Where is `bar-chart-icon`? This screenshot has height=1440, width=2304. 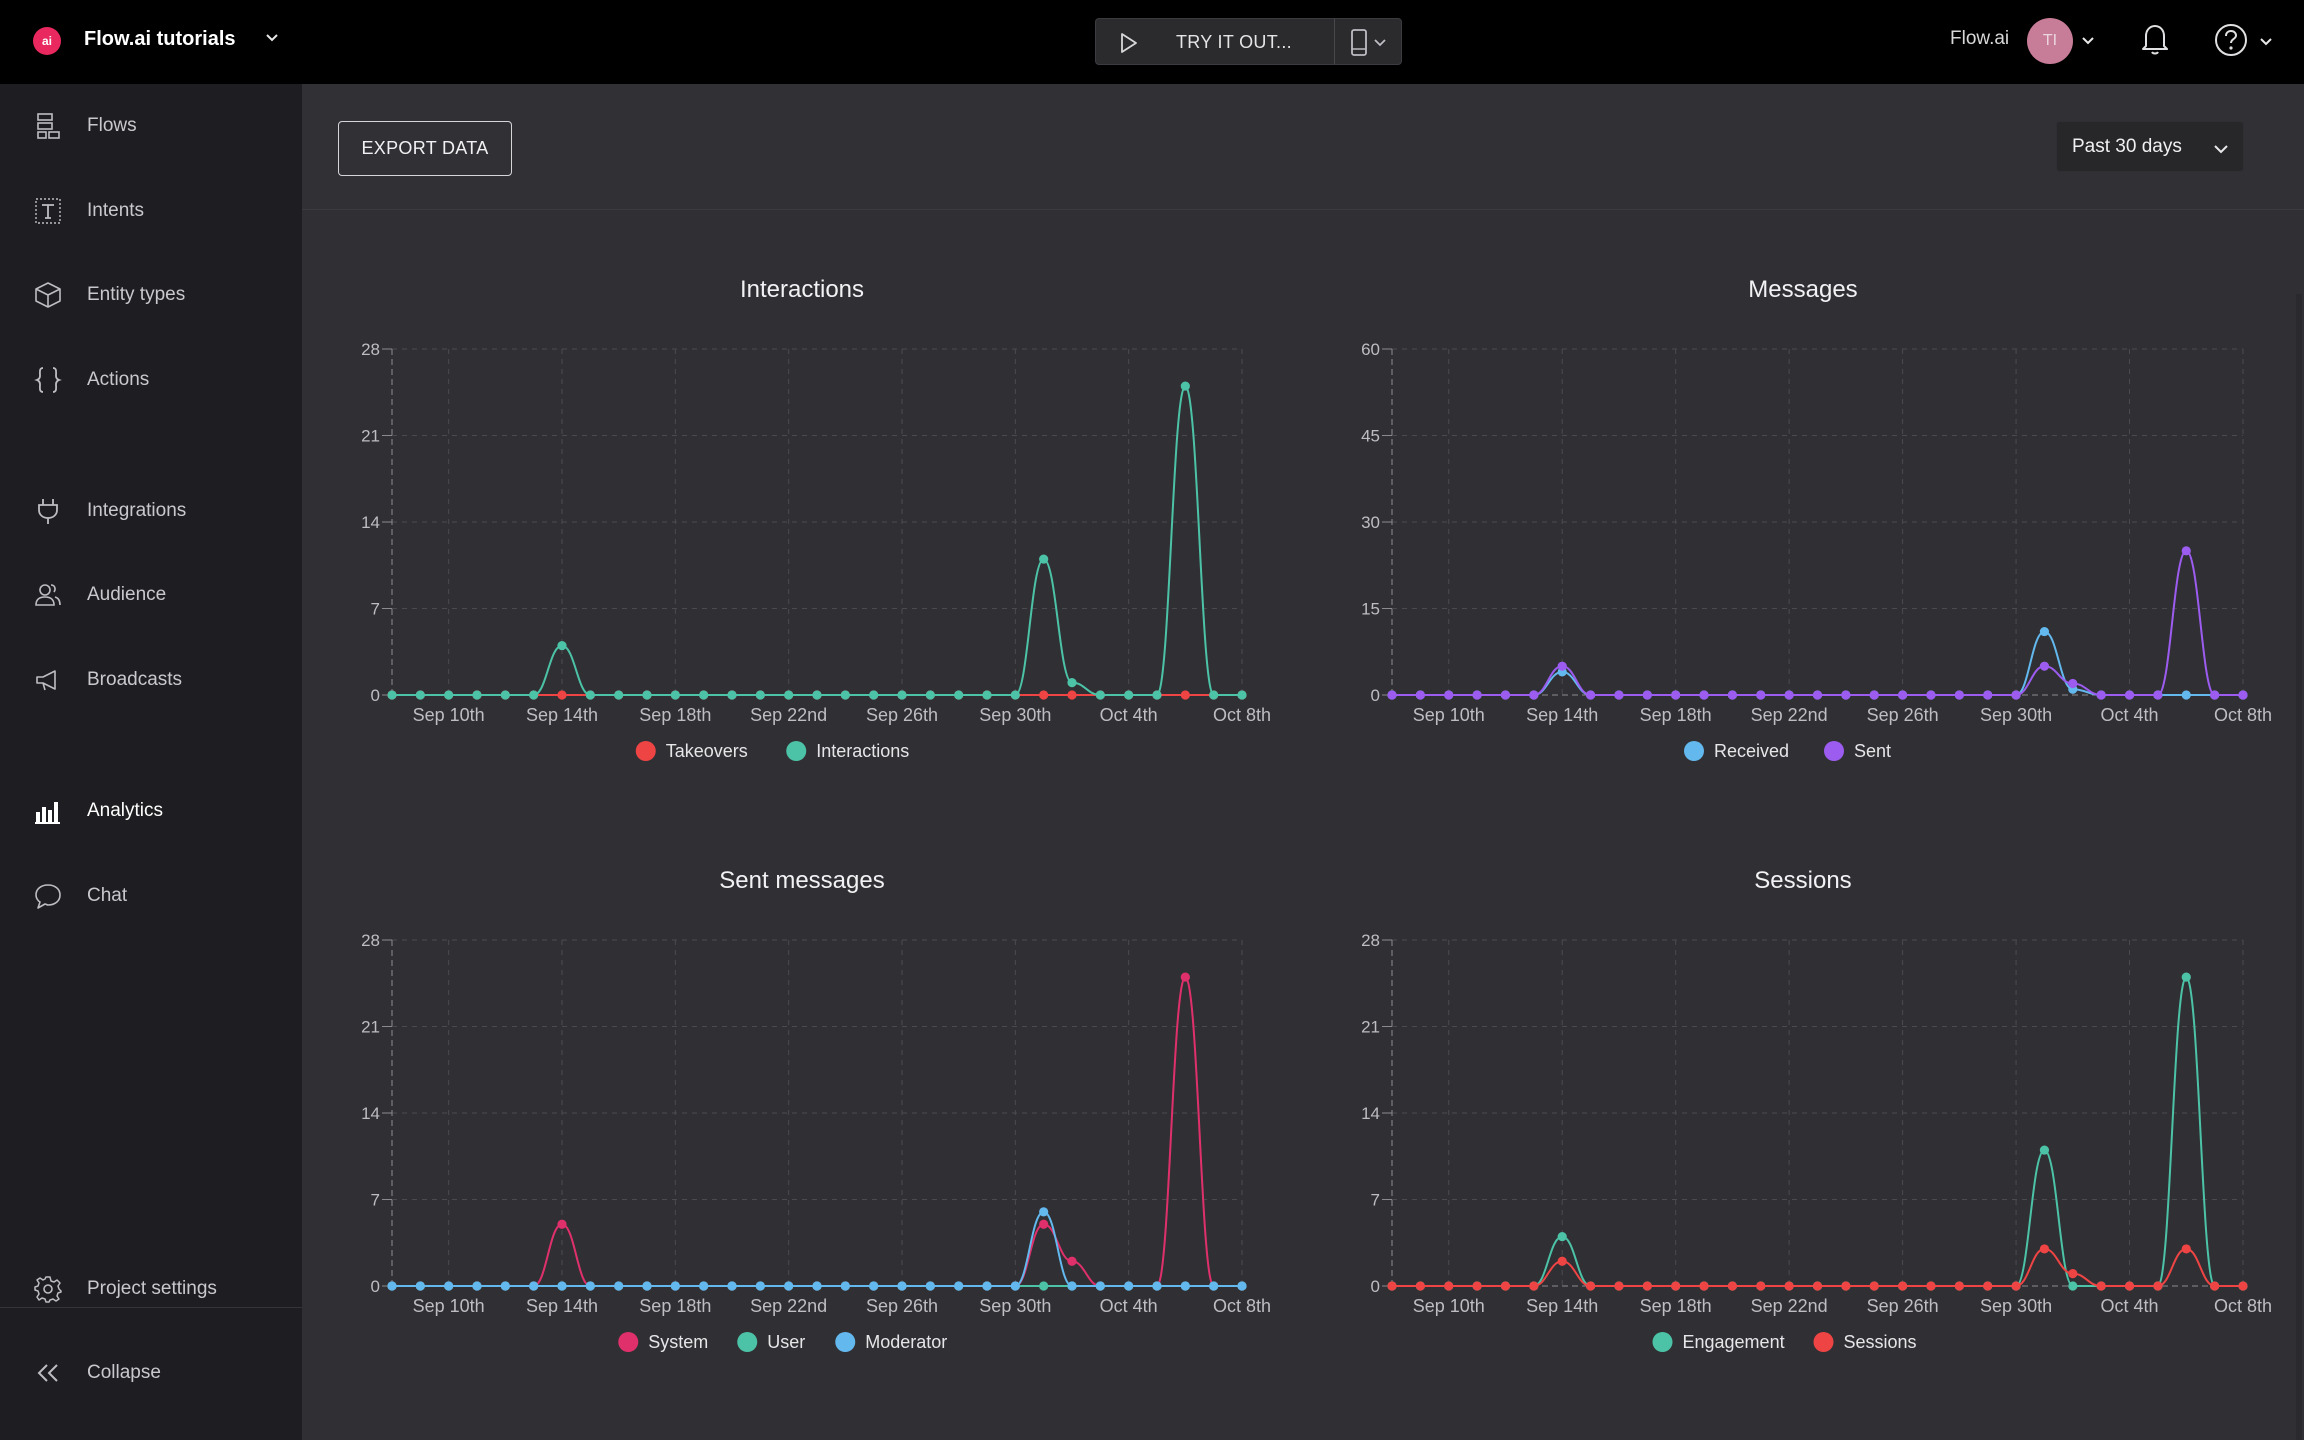
bar-chart-icon is located at coordinates (48, 811).